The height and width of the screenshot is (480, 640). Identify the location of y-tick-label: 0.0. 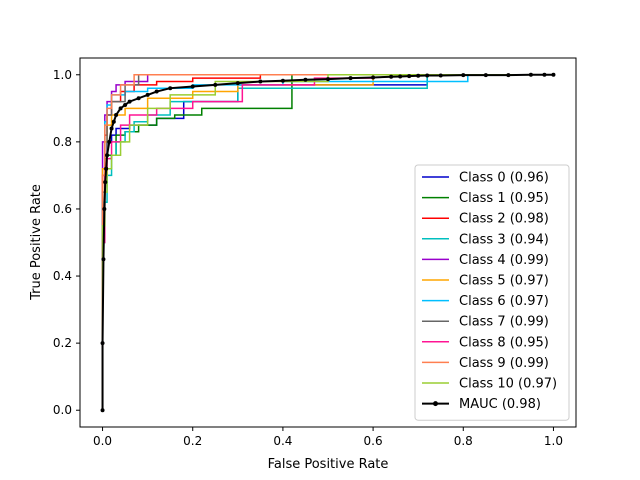
(62, 410).